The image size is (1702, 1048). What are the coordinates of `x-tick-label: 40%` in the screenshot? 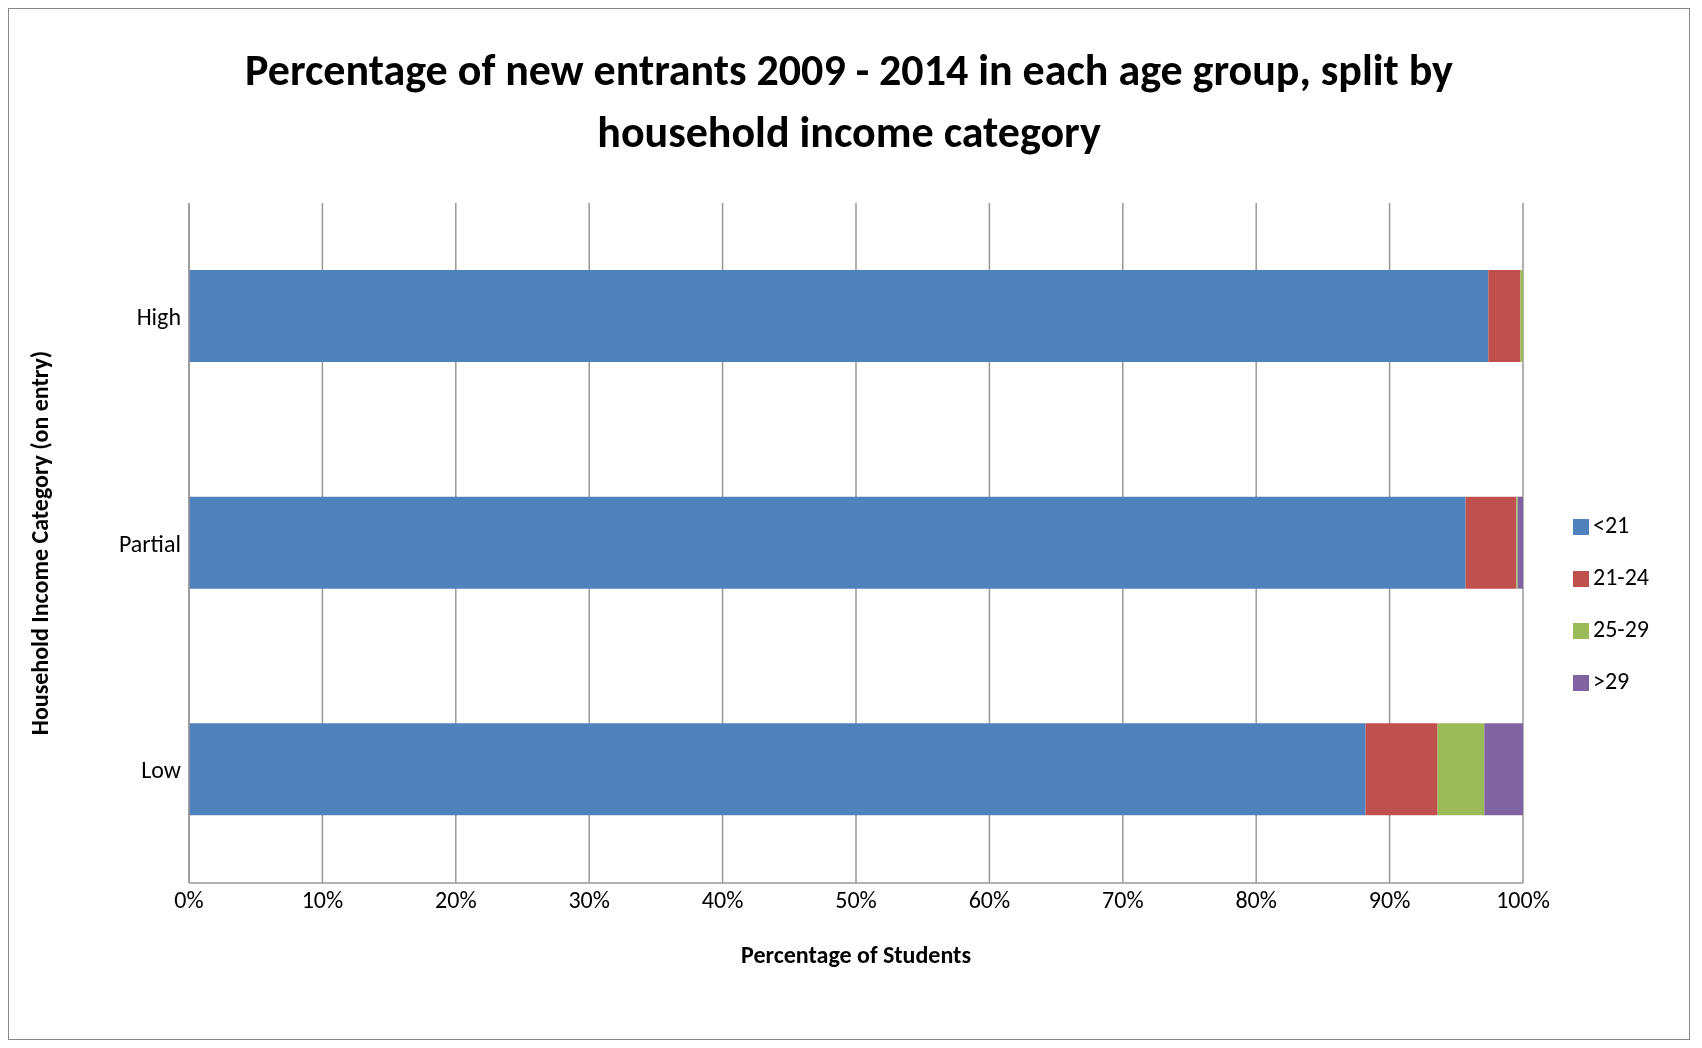 It's located at (722, 900).